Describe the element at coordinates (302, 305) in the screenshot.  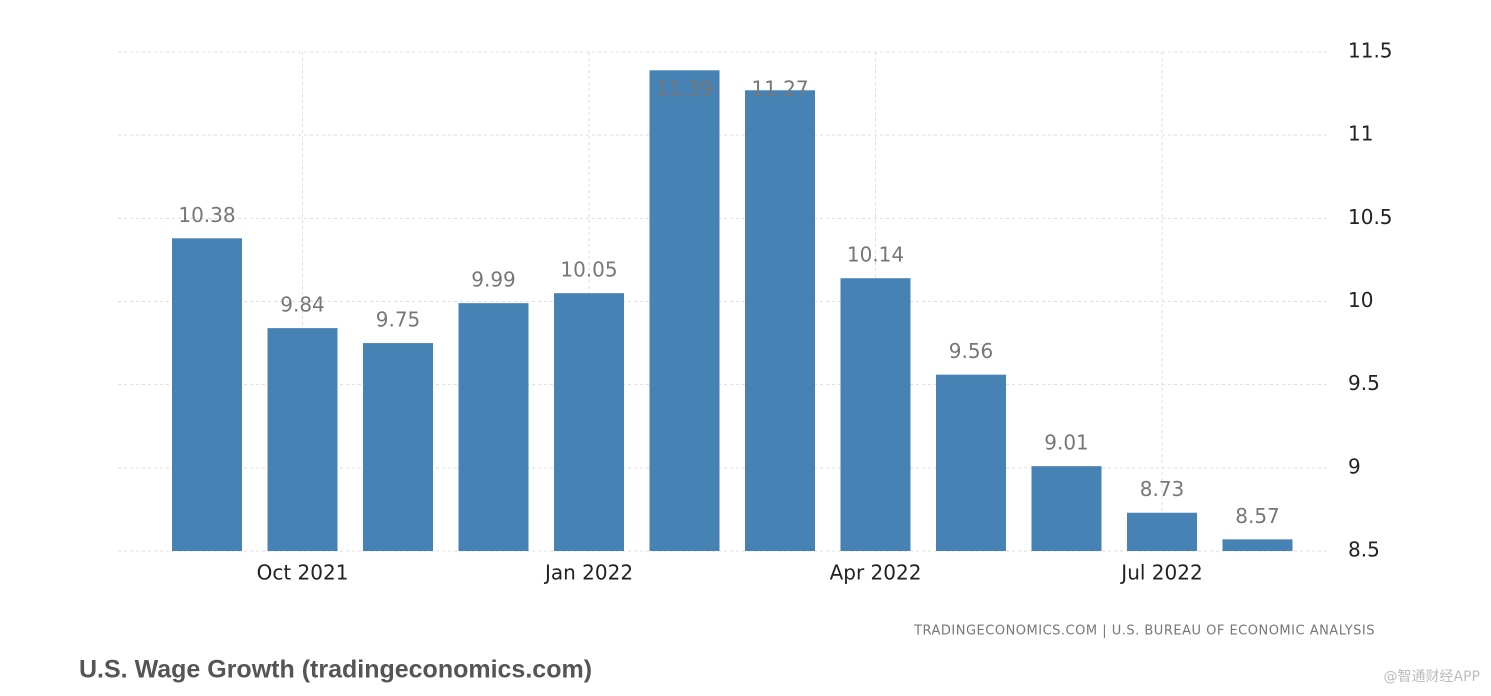
I see `value-label: 9.84` at that location.